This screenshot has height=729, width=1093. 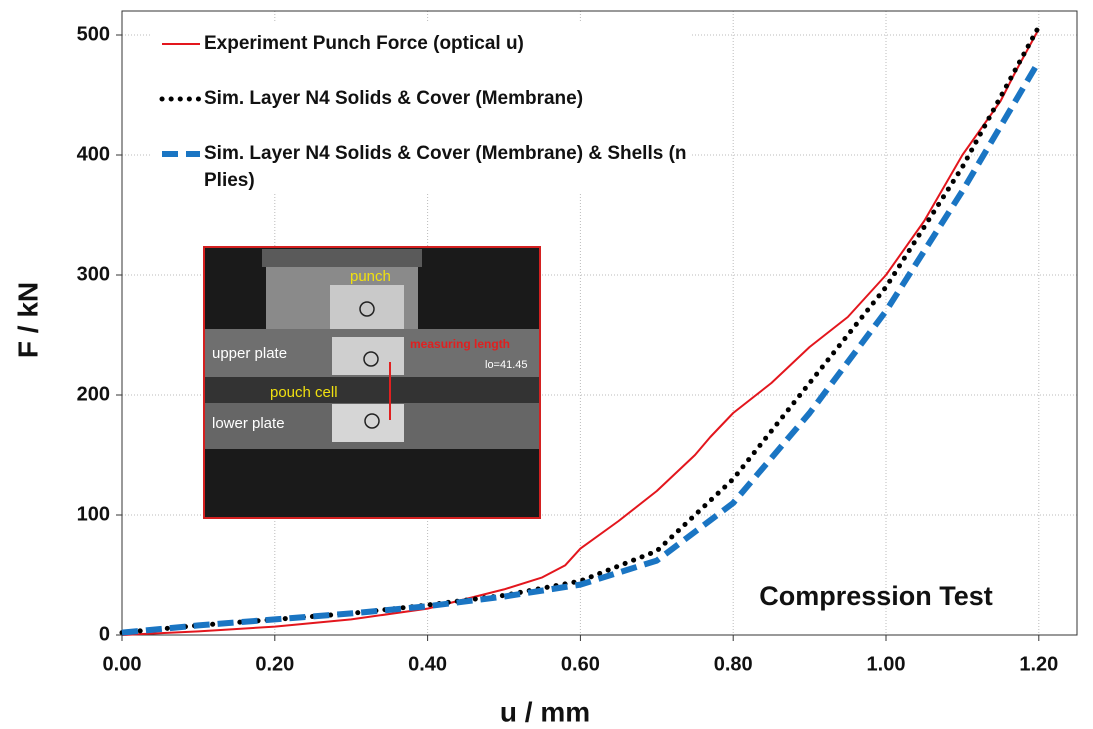 I want to click on x-tick-label: 1.20, so click(x=1038, y=664).